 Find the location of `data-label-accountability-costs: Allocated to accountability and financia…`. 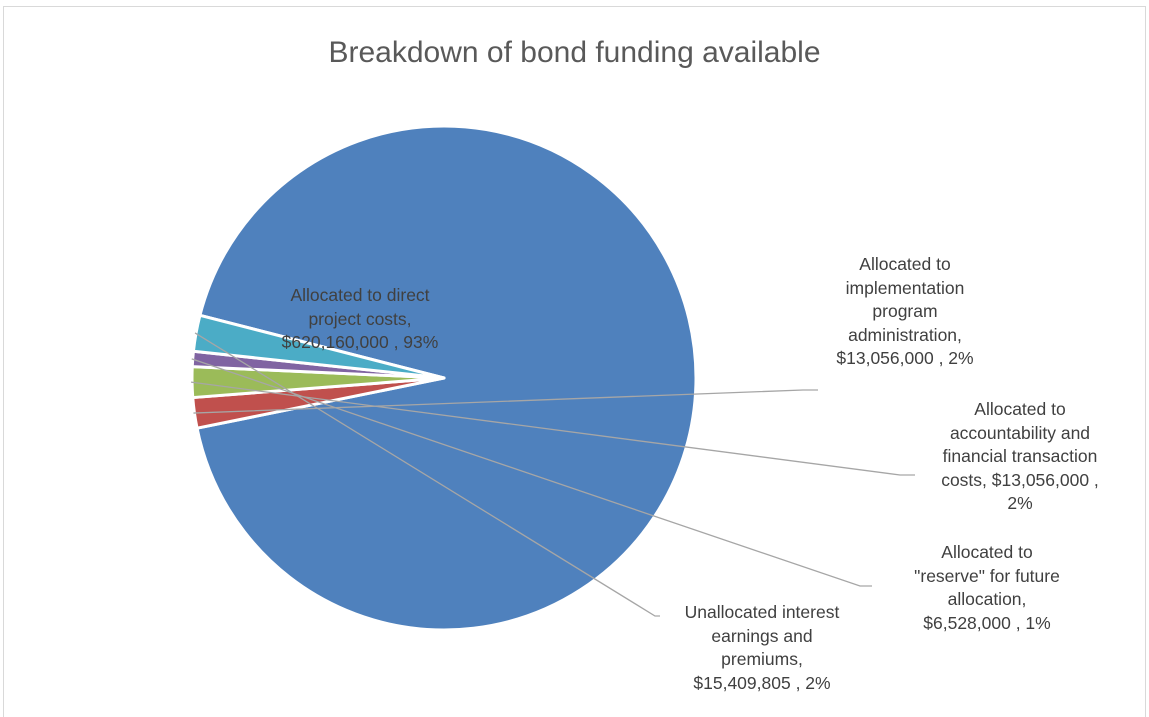

data-label-accountability-costs: Allocated to accountability and financia… is located at coordinates (1020, 456).